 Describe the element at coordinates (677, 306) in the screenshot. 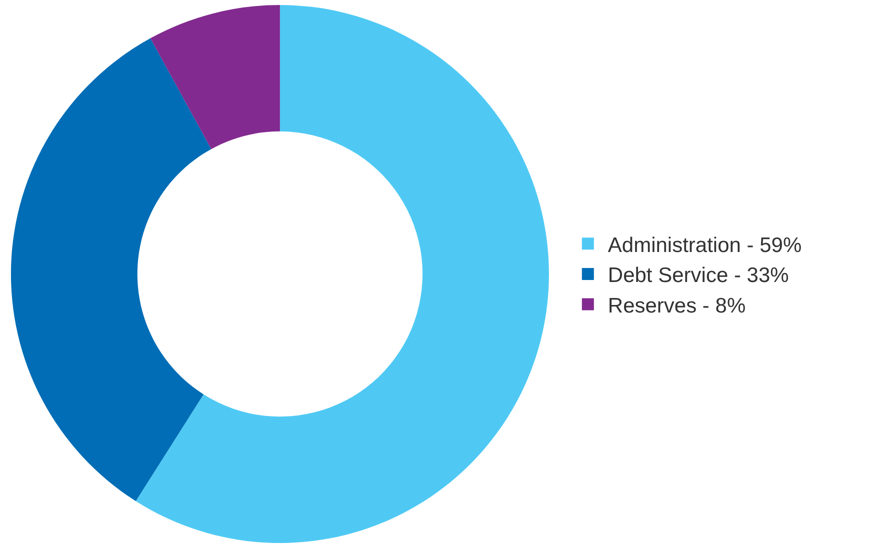

I see `legend-label: Reserves - 8%` at that location.